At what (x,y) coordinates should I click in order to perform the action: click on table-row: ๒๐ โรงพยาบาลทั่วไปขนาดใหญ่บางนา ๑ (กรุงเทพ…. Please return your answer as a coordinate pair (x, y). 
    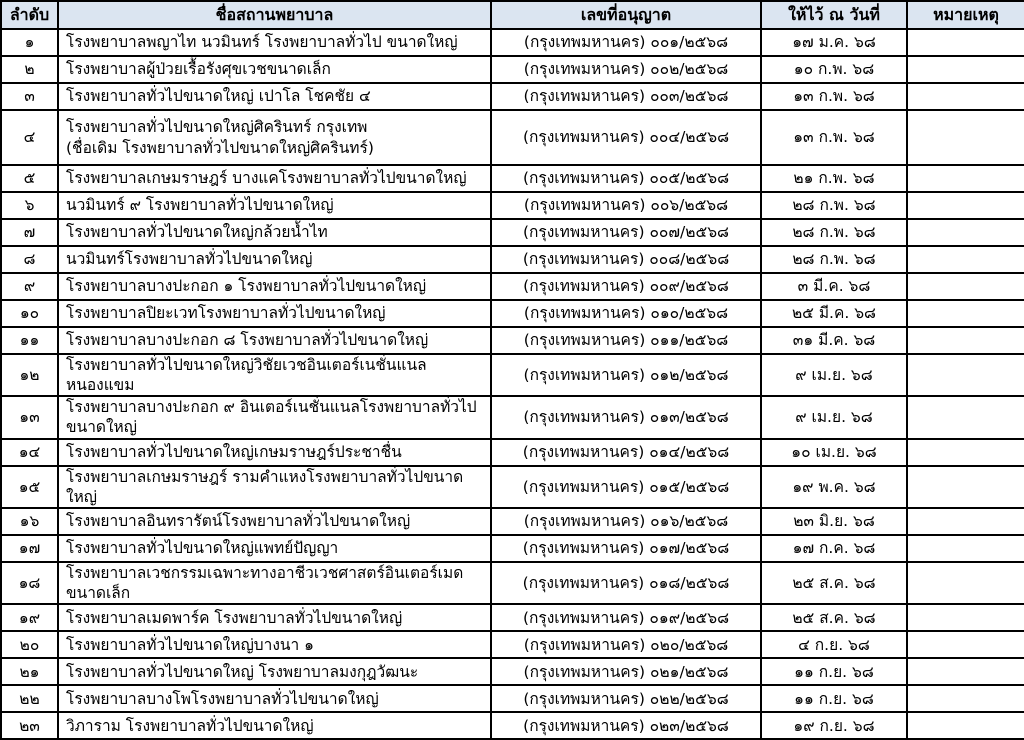
    Looking at the image, I should click on (512, 645).